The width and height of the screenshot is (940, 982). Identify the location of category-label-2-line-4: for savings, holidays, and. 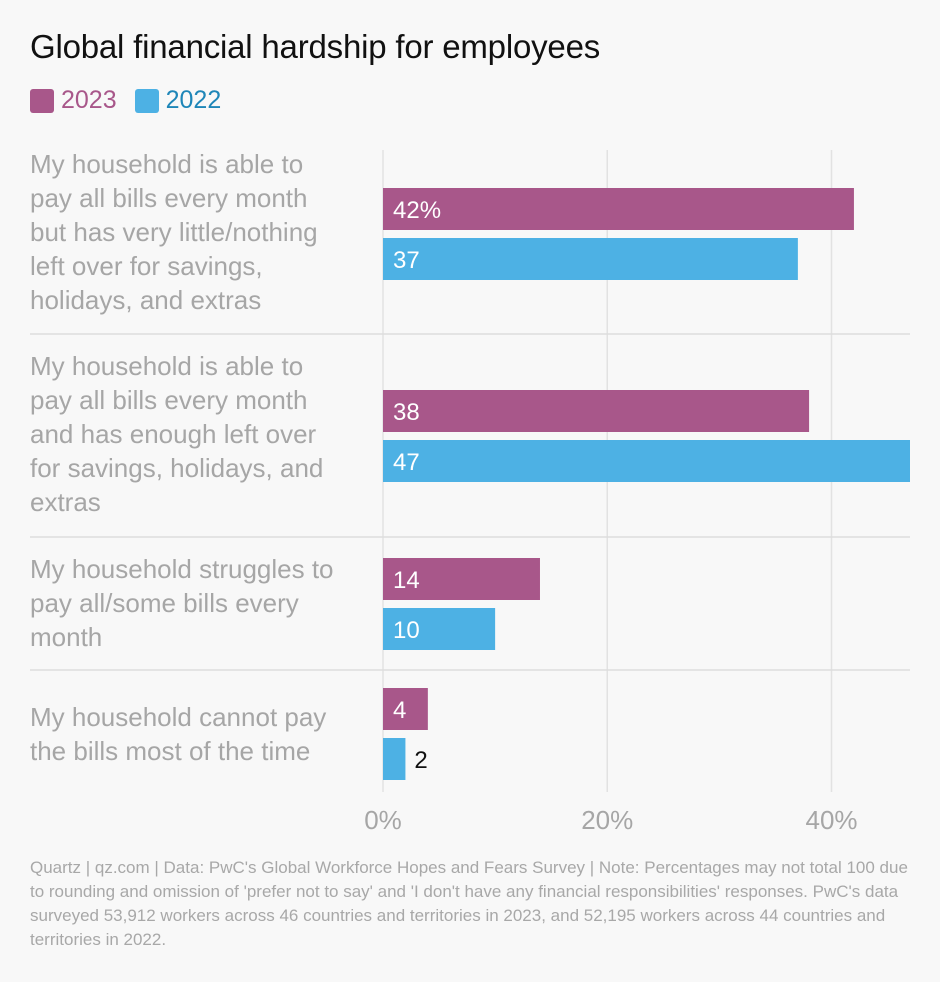
(176, 468).